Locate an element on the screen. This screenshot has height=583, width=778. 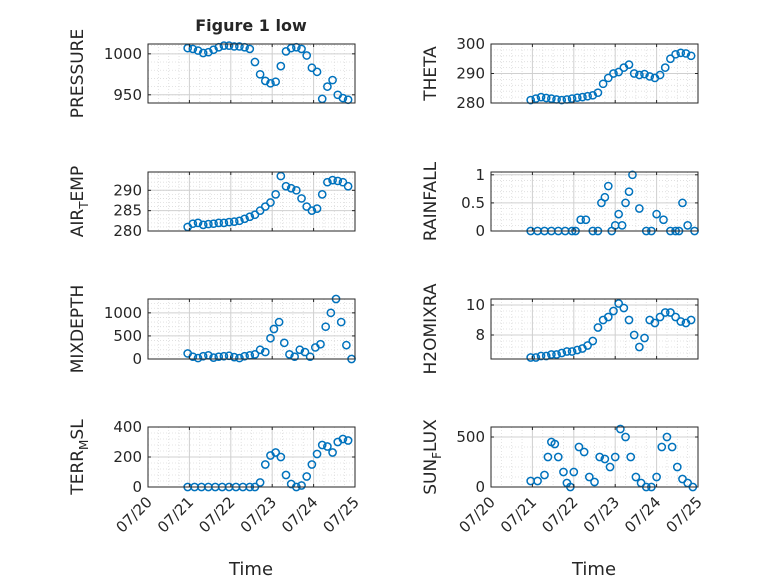
subplot-1: 950 1000 PRESSURE is located at coordinates (212, 73).